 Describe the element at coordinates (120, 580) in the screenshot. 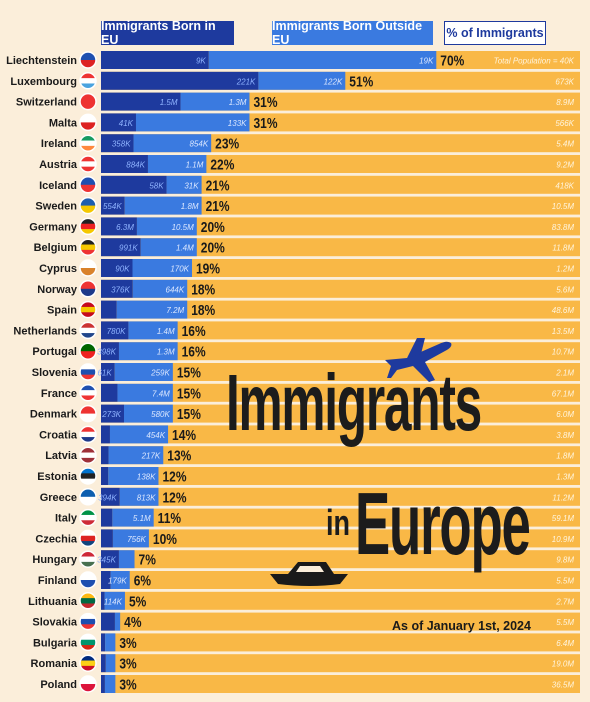

I see `outside-bar-finland` at that location.